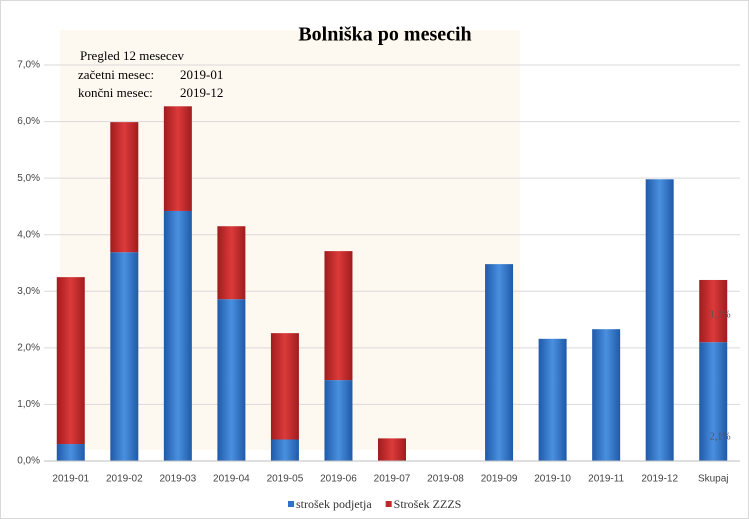  What do you see at coordinates (384, 35) in the screenshot?
I see `chart-title: Bolniška po mesecih` at bounding box center [384, 35].